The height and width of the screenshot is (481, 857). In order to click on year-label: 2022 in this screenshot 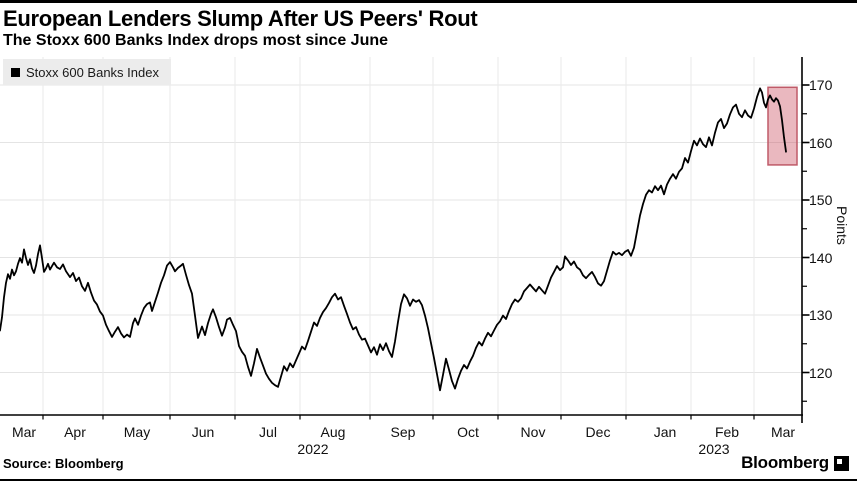, I will do `click(313, 449)`.